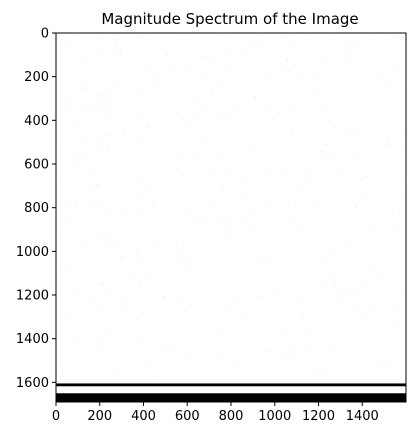  Describe the element at coordinates (215, 413) in the screenshot. I see `x-axis: 0 200 400 600 800 1000 1200 1400` at that location.